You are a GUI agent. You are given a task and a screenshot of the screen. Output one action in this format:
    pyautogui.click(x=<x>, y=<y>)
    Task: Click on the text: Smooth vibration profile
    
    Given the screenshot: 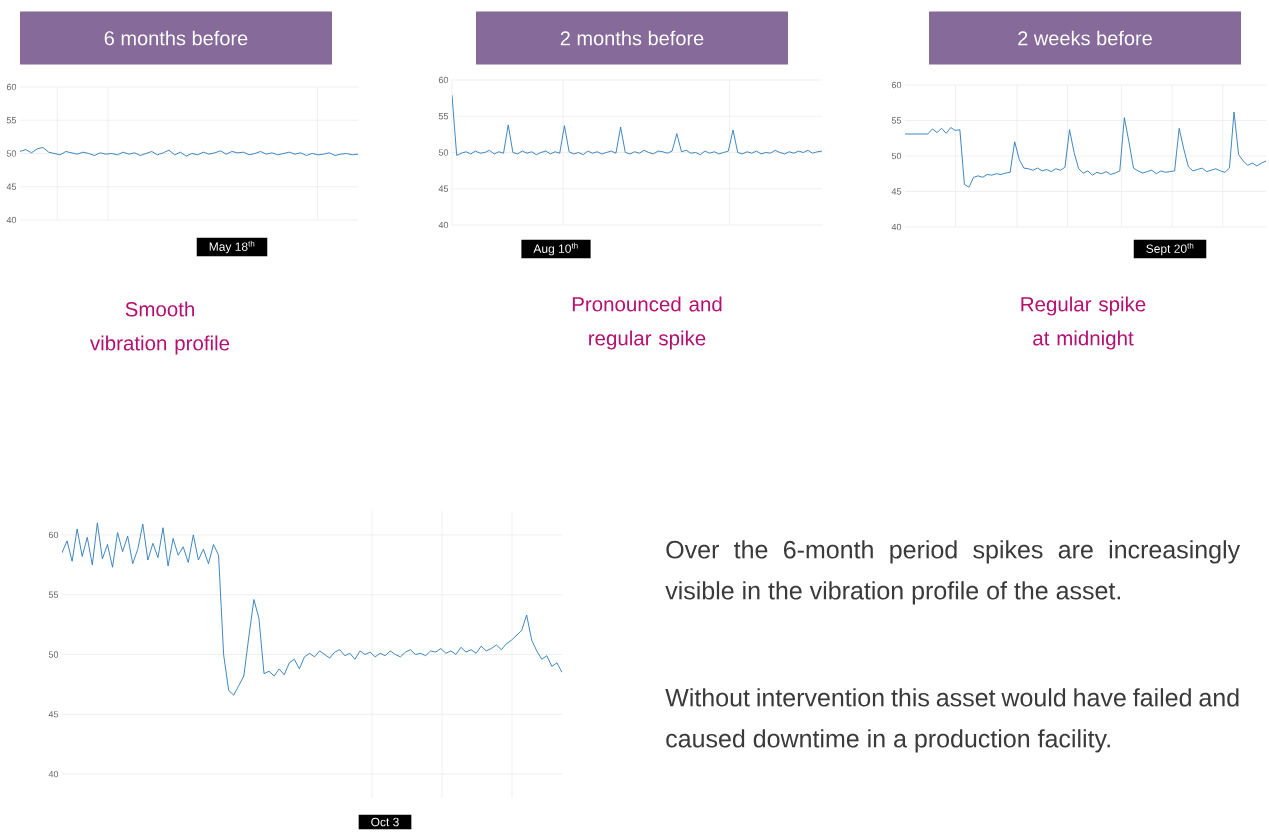 What is the action you would take?
    pyautogui.click(x=159, y=328)
    